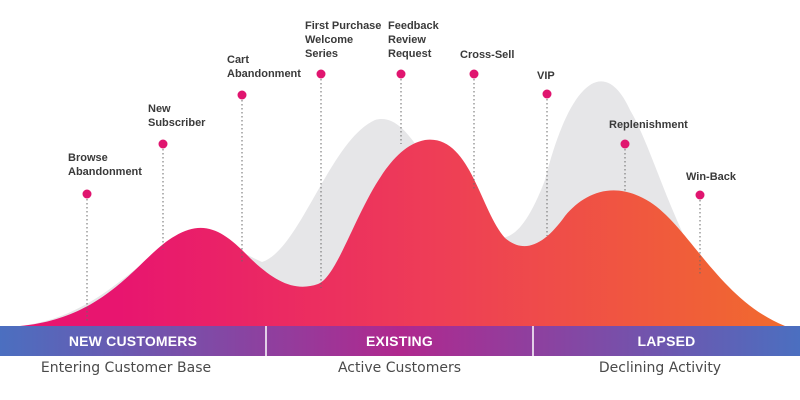  What do you see at coordinates (711, 177) in the screenshot?
I see `label-win-back: Win-Back` at bounding box center [711, 177].